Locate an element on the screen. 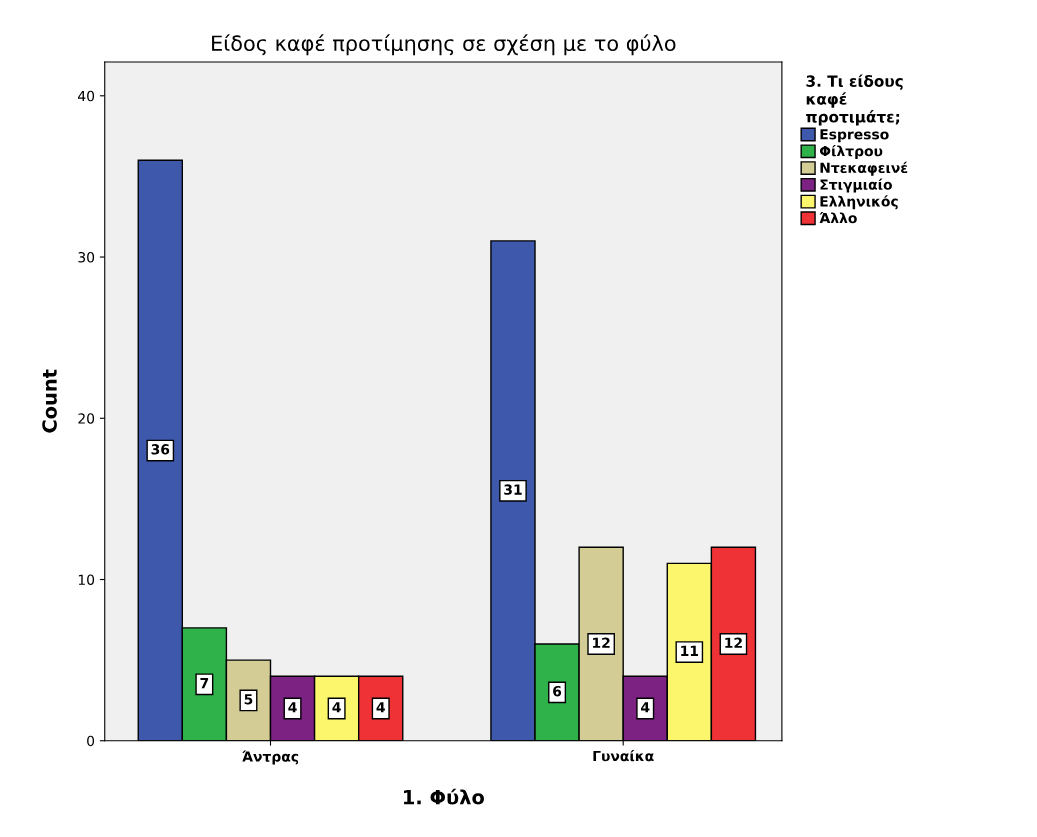 This screenshot has height=837, width=1037. legend-title: 3. Τι είδους καφέ προτιμάτε; is located at coordinates (854, 100).